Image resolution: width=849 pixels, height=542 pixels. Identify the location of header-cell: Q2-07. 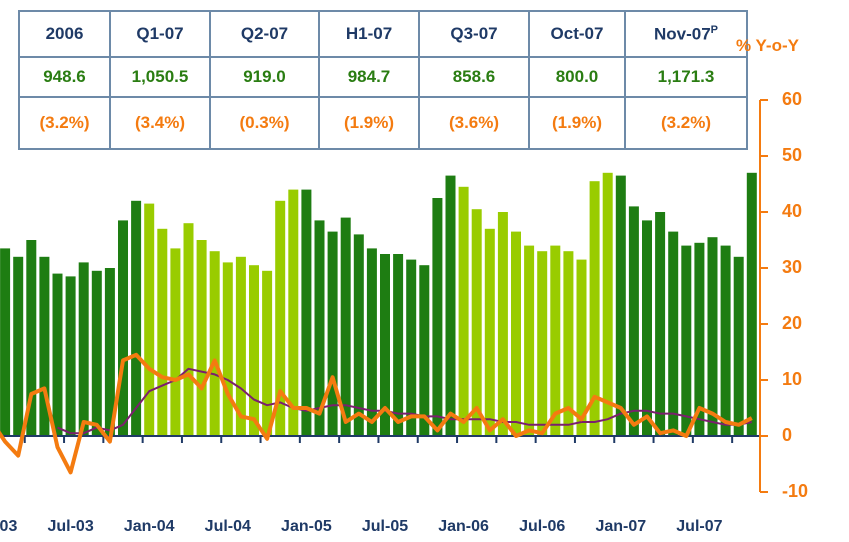
(264, 34).